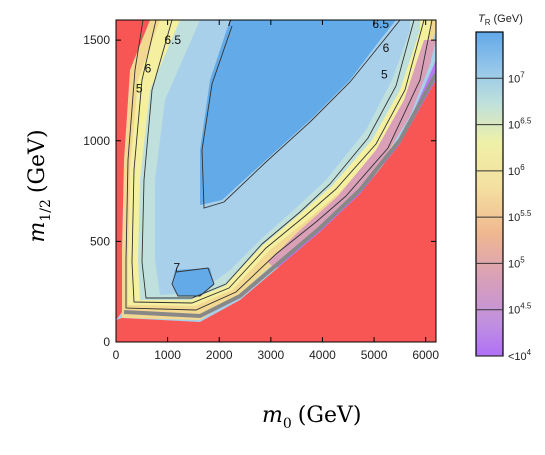 The image size is (545, 455). Describe the element at coordinates (133, 170) in the screenshot. I see `excluded-left` at that location.